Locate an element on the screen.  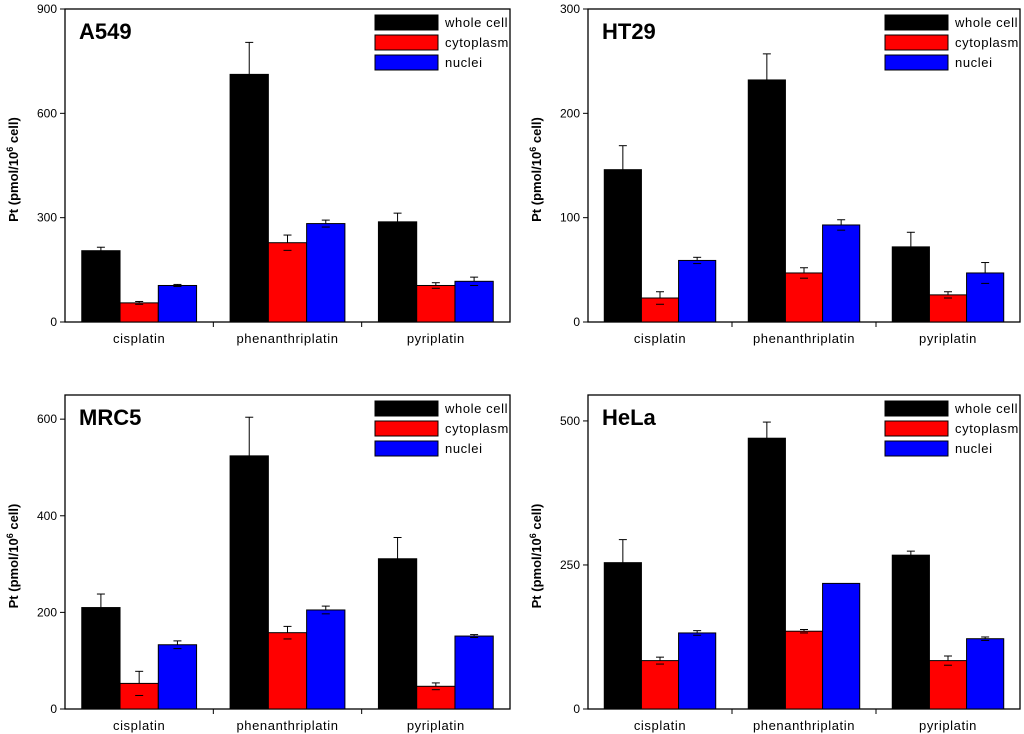
y-tick-label: 400 is located at coordinates (47, 516).